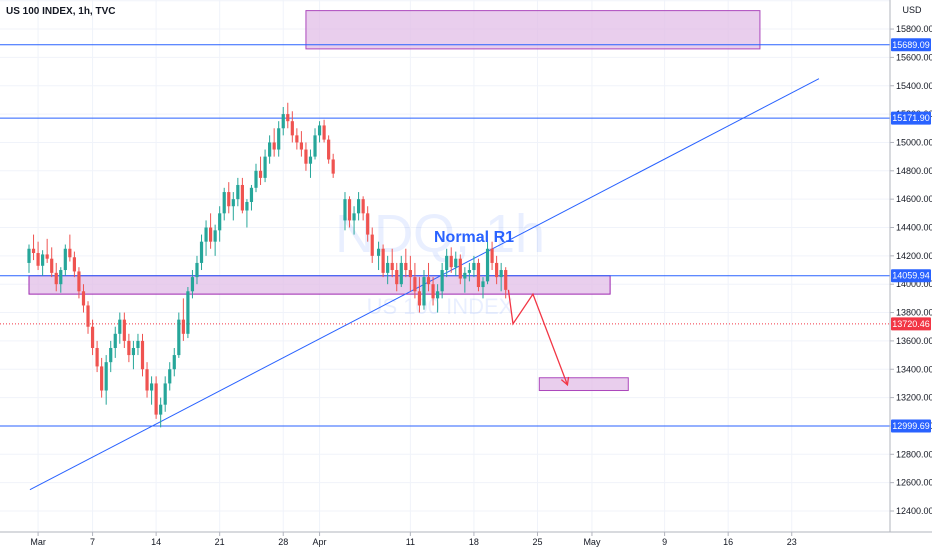  What do you see at coordinates (911, 45) in the screenshot?
I see `price-tag-label: 15689.09` at bounding box center [911, 45].